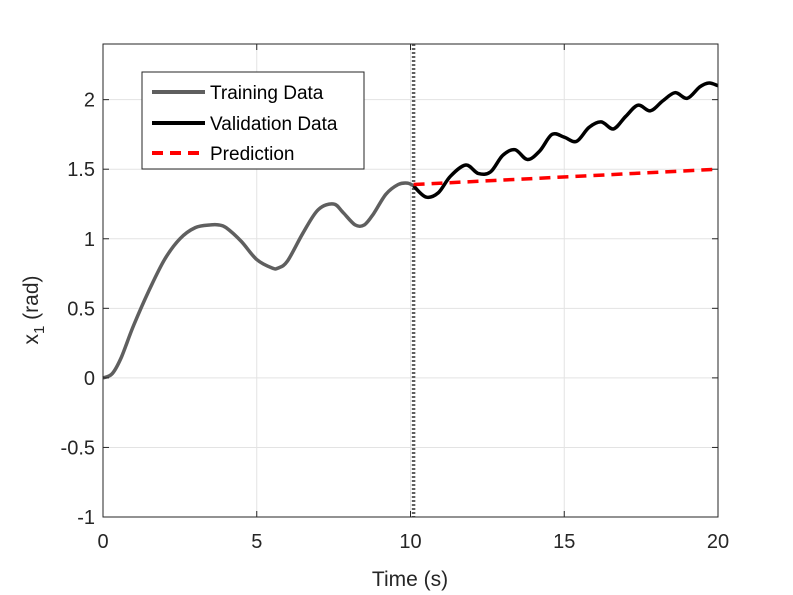 Image resolution: width=793 pixels, height=595 pixels. I want to click on x-tick-label: 5, so click(256, 542).